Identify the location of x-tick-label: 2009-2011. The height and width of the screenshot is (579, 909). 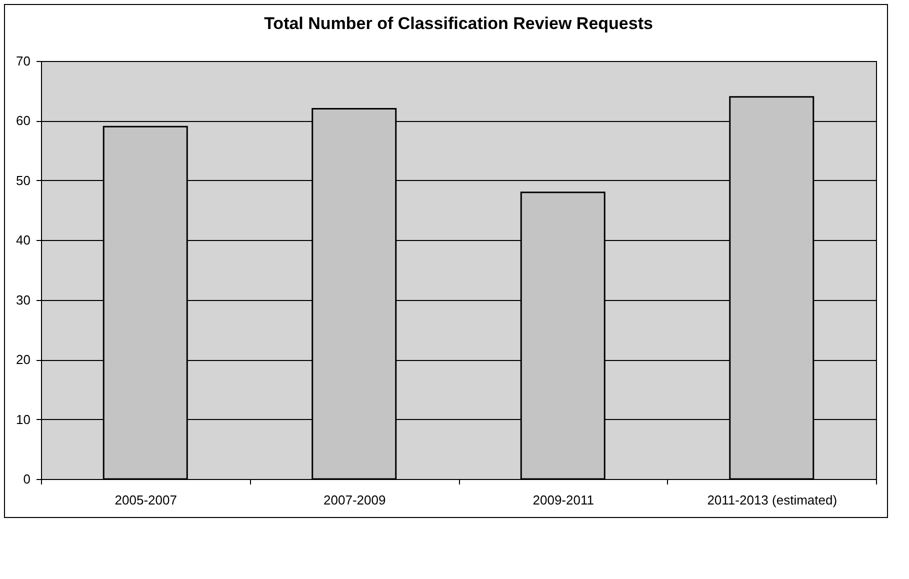
(563, 500).